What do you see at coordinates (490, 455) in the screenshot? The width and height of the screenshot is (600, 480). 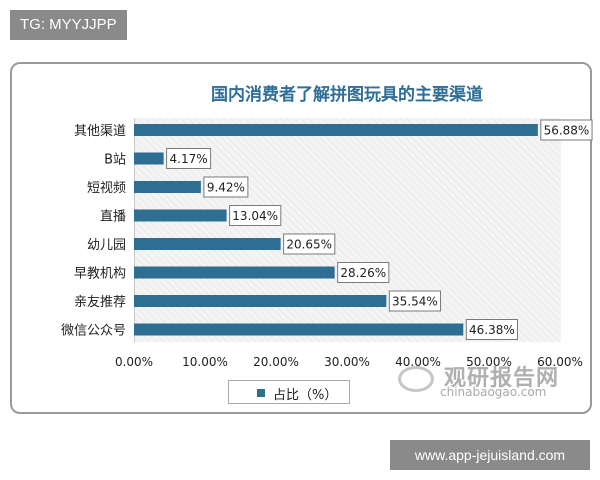 I see `bottom-tag: www.app-jejuisland.com` at bounding box center [490, 455].